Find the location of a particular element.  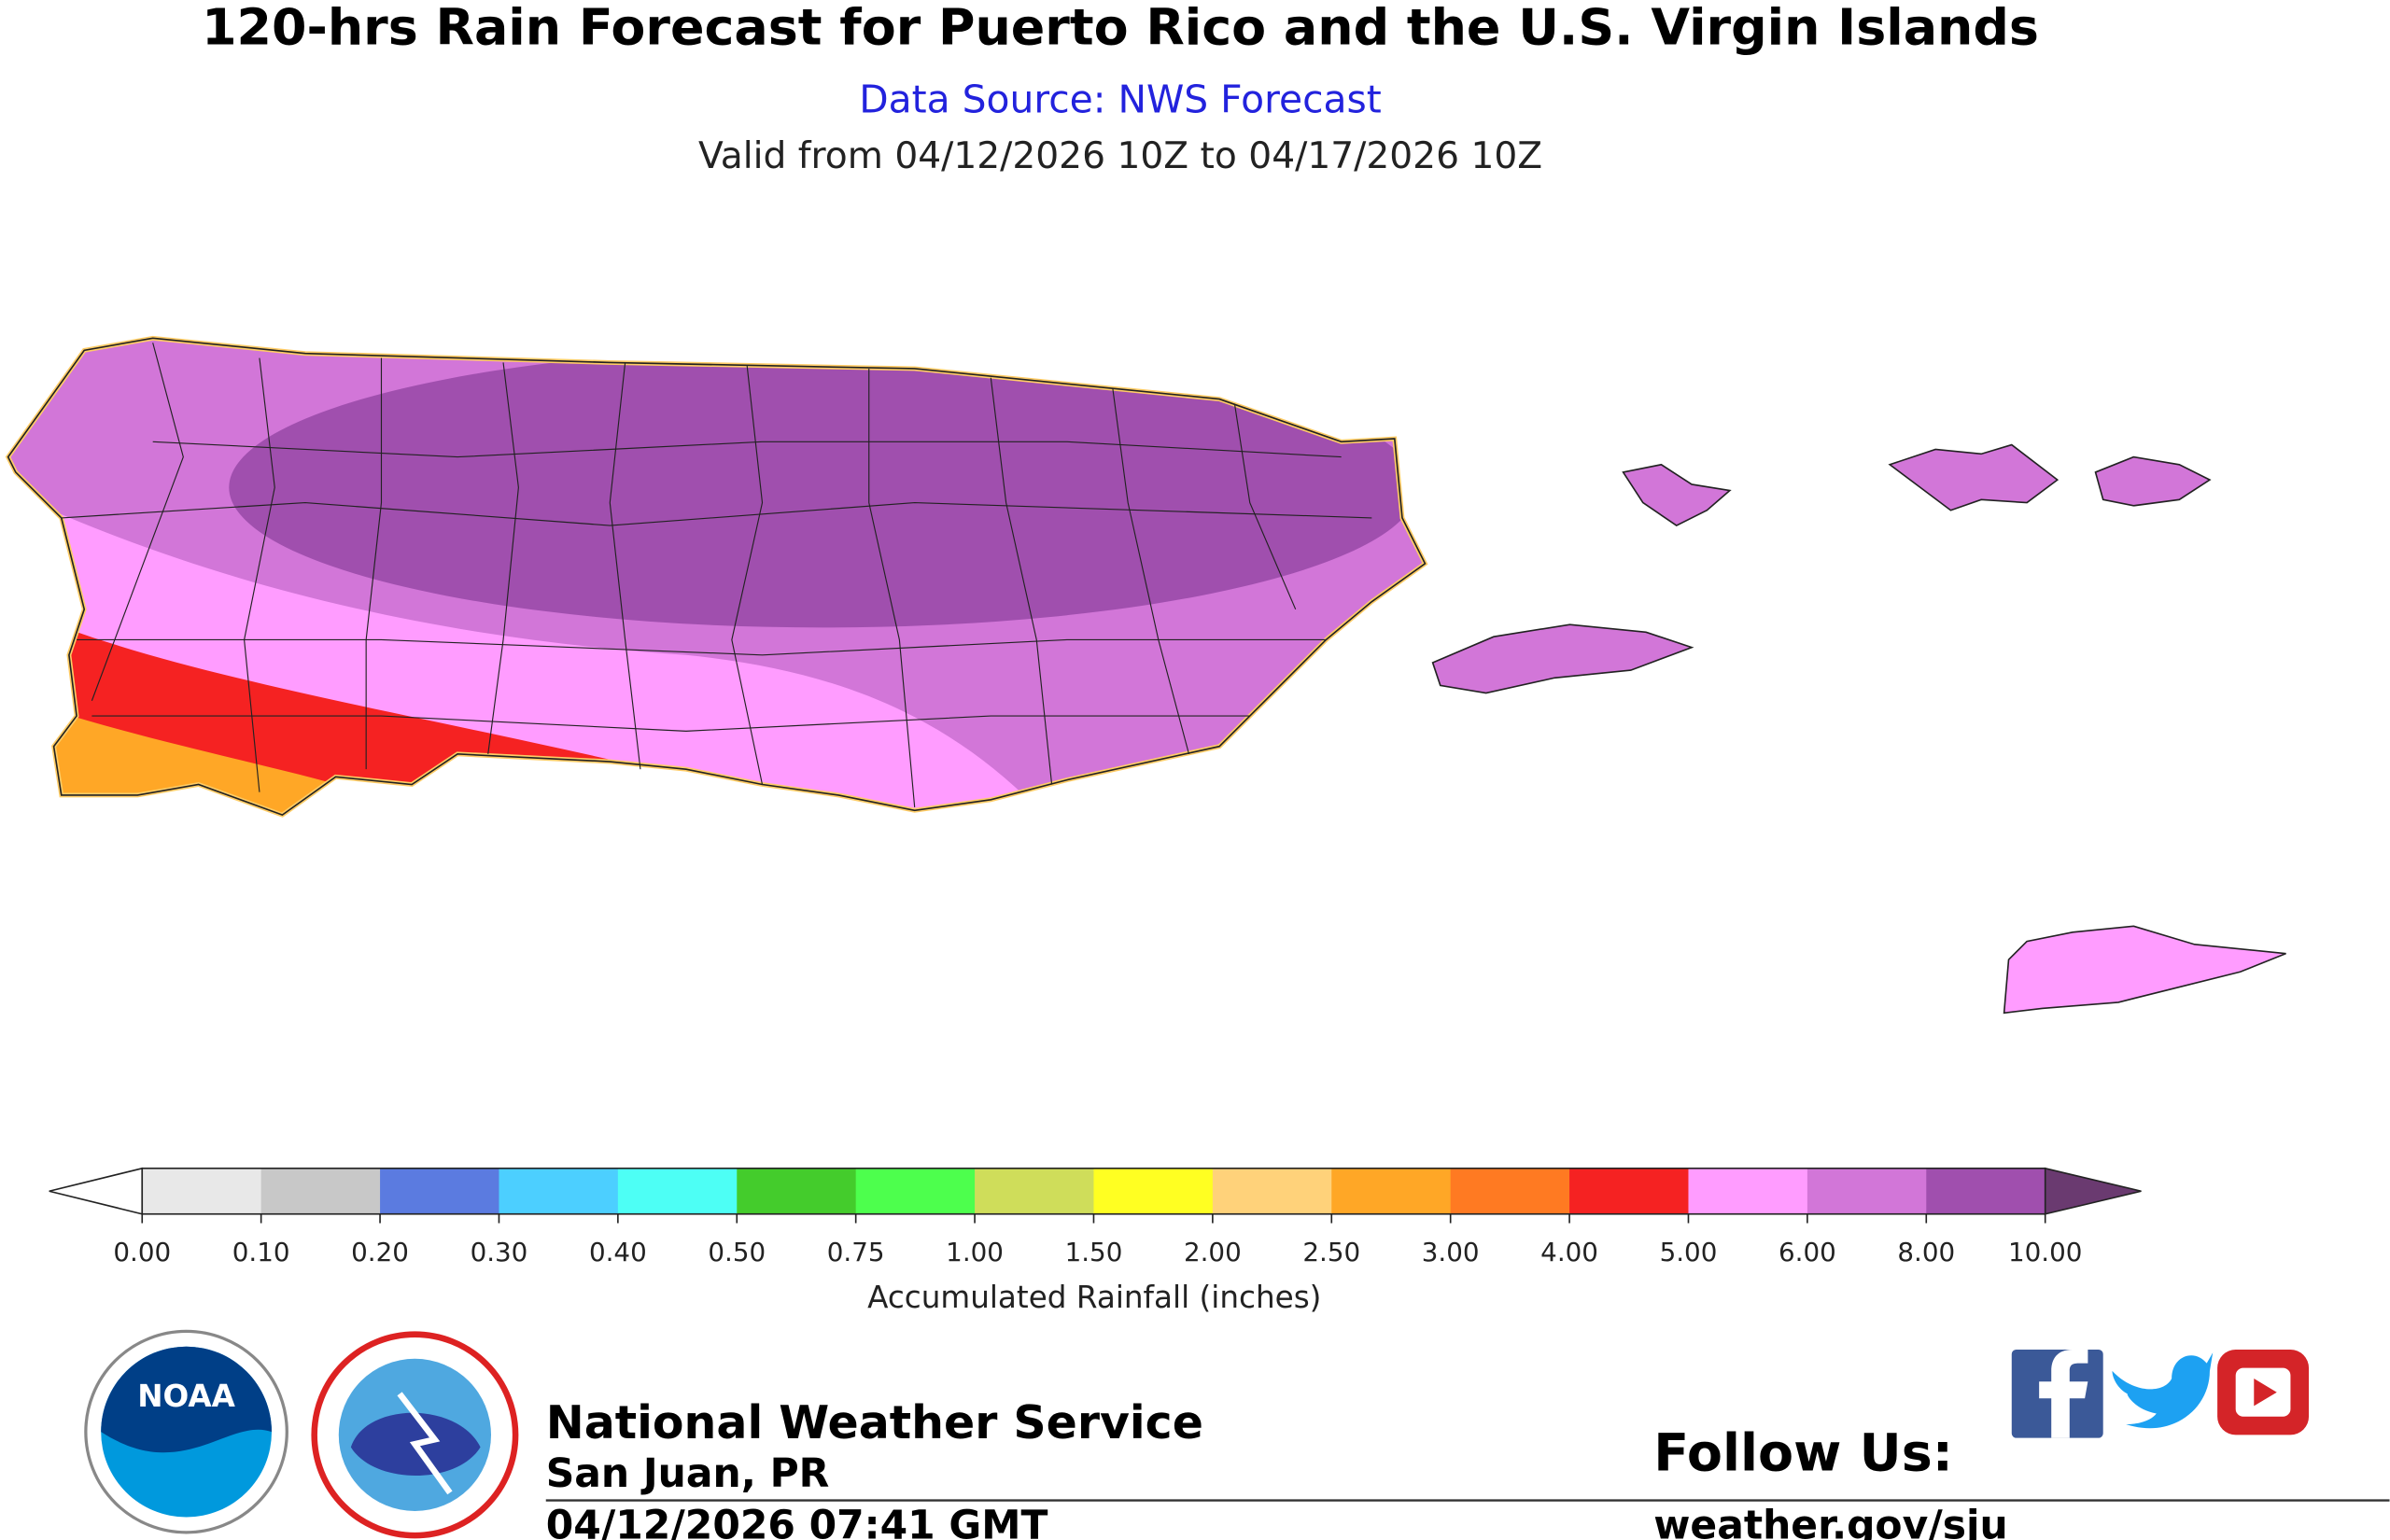

colorbar-tick-label: 0.20 is located at coordinates (380, 1252).